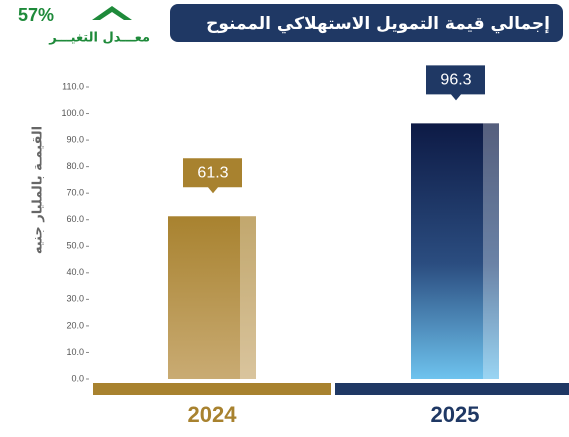 Image resolution: width=569 pixels, height=437 pixels. Describe the element at coordinates (75, 246) in the screenshot. I see `y-tick-label: 50.0` at that location.